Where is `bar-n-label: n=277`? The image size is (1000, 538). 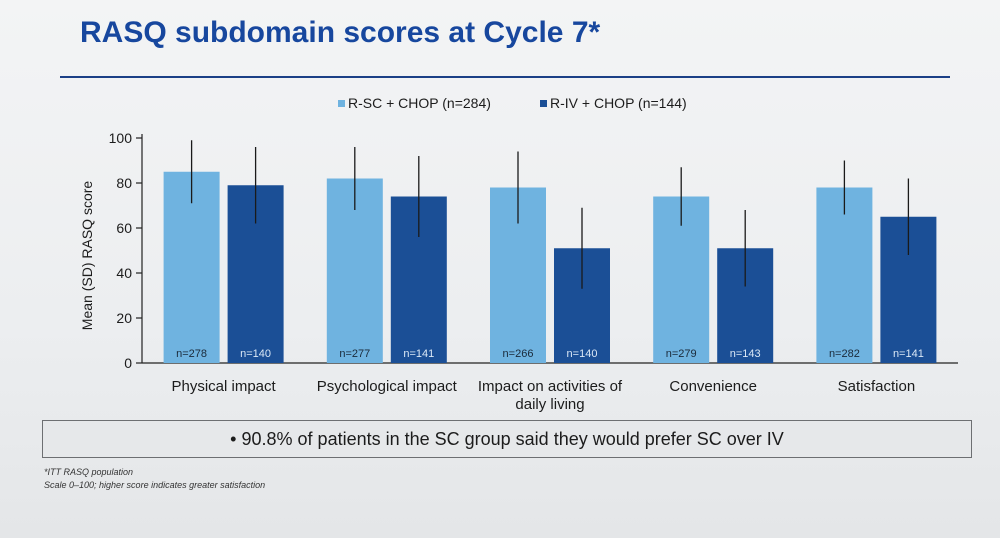
bar-n-label: n=277 is located at coordinates (354, 354).